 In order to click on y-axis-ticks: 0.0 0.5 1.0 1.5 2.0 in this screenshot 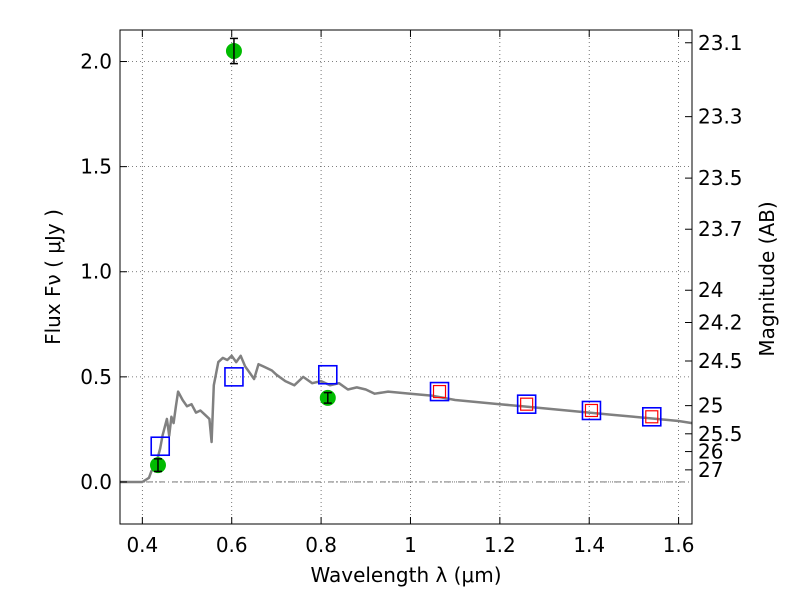, I will do `click(103, 272)`.